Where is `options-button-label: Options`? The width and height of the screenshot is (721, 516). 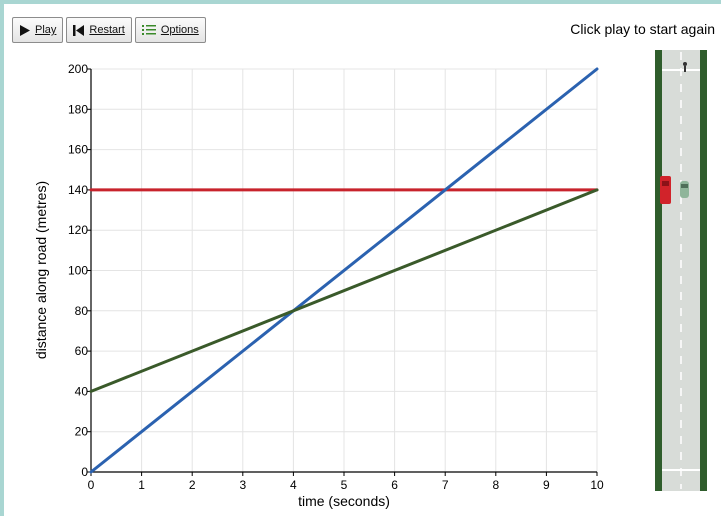
options-button-label: Options is located at coordinates (179, 30).